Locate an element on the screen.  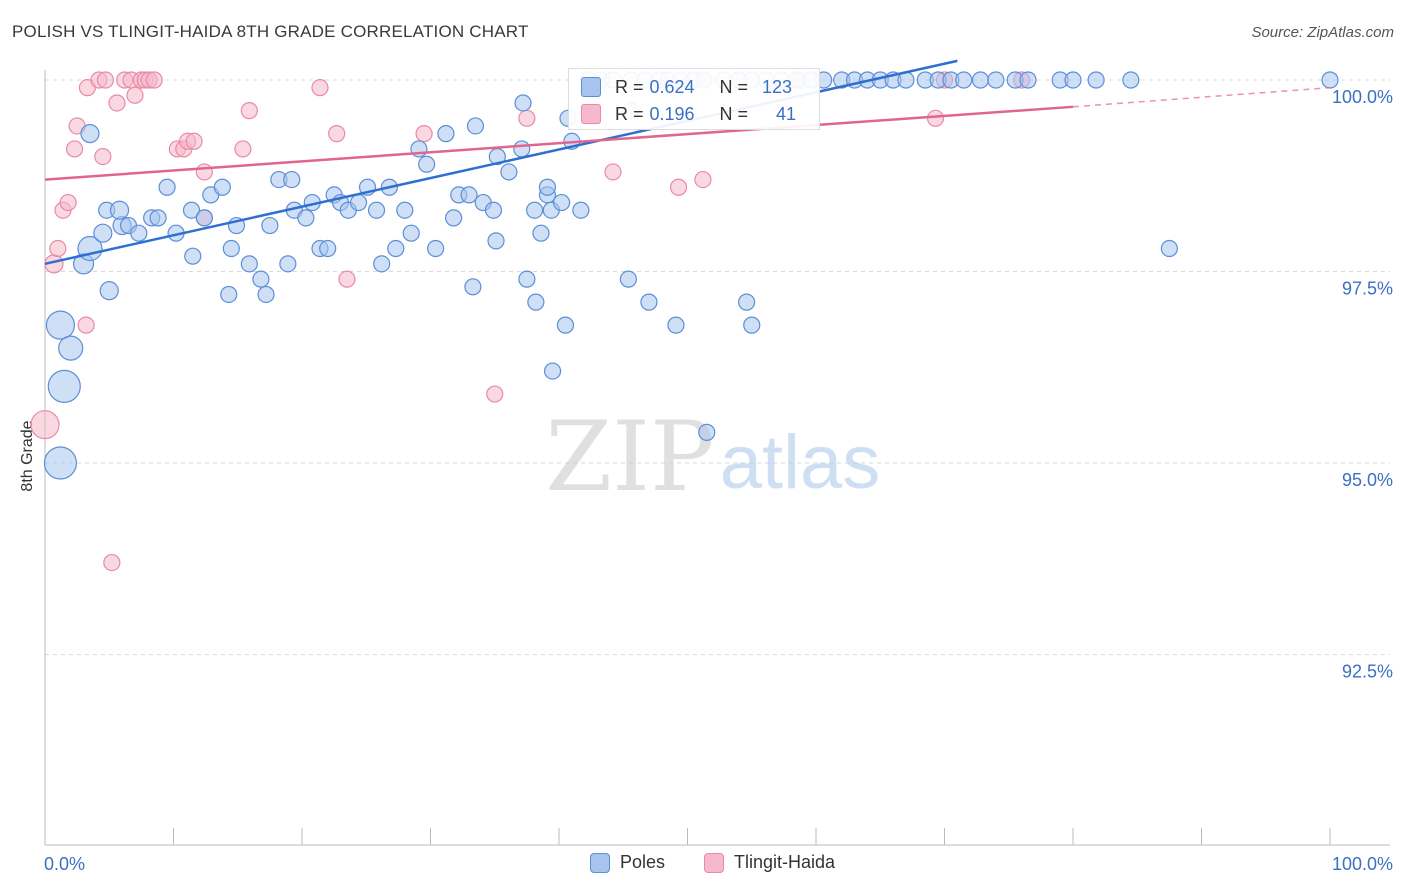
legend-item-tlingit-haida: Tlingit-Haida is located at coordinates (769, 862).